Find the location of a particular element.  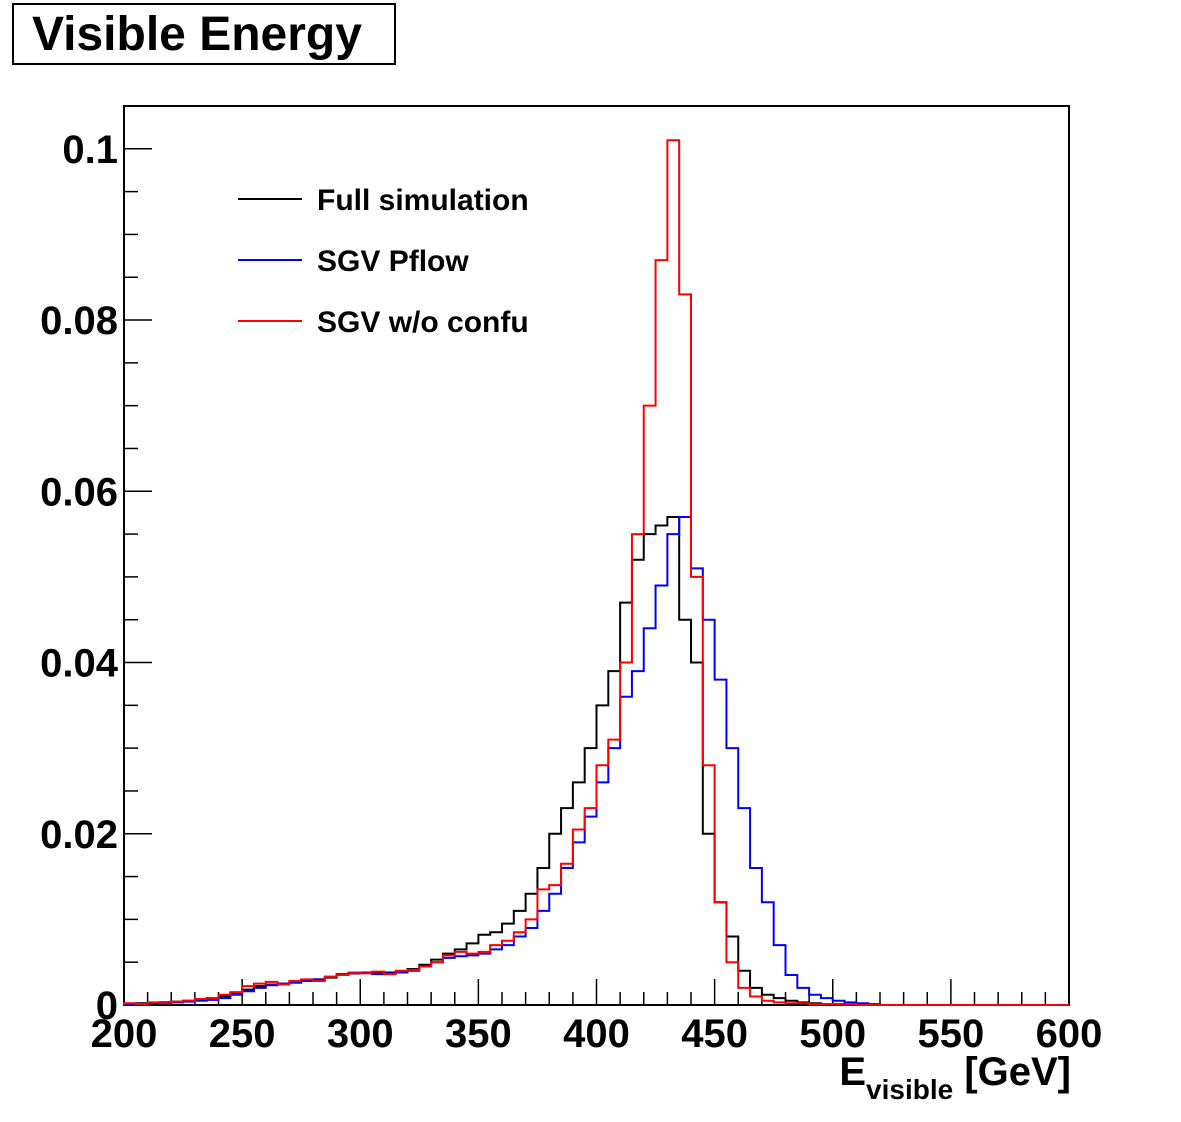

x-axis-label-sub: visible is located at coordinates (910, 1089).